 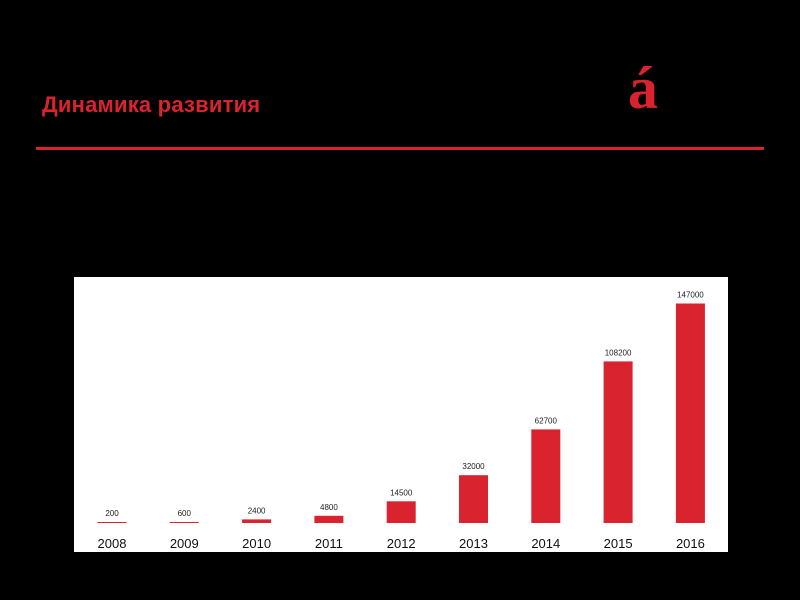 I want to click on x-tick-label-2008: 2008, so click(x=112, y=543).